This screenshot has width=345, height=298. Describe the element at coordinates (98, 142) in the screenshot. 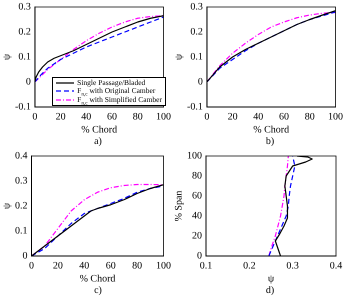

I see `text: a)` at that location.